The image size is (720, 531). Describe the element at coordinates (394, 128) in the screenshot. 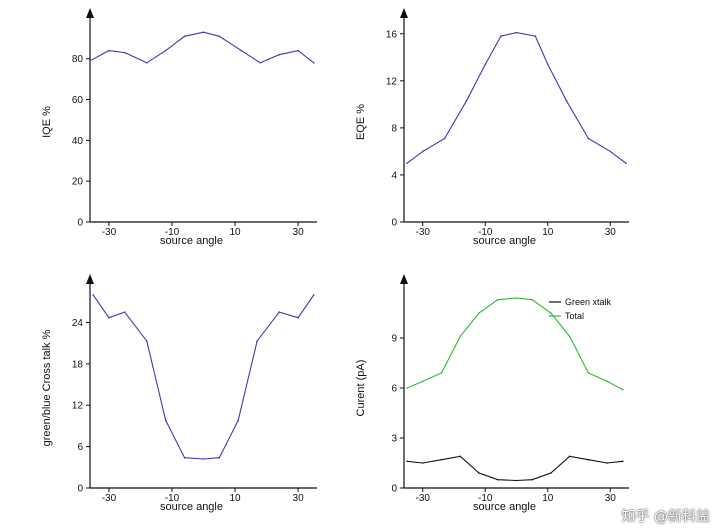

I see `y-tick-label: 8` at that location.